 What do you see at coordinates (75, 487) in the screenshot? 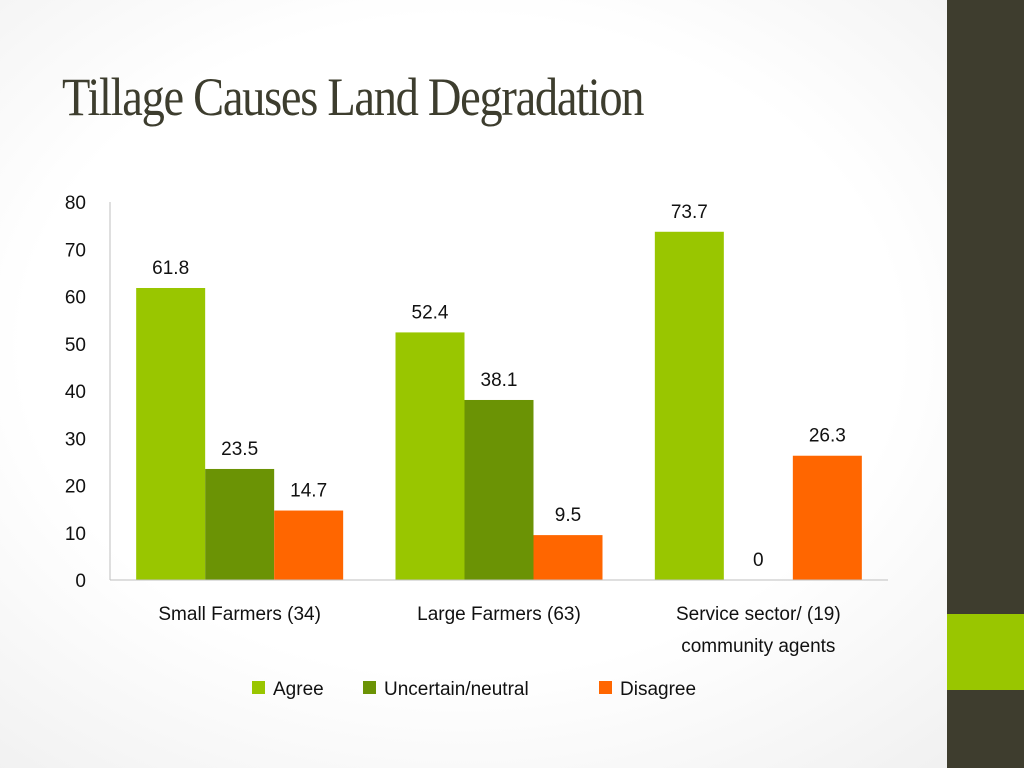
I see `y-tick-label: 20` at bounding box center [75, 487].